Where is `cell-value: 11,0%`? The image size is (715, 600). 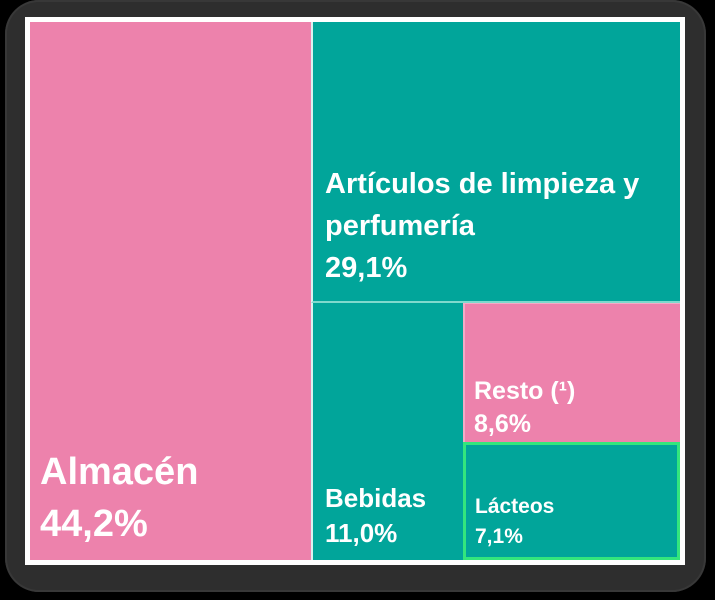
cell-value: 11,0% is located at coordinates (361, 532).